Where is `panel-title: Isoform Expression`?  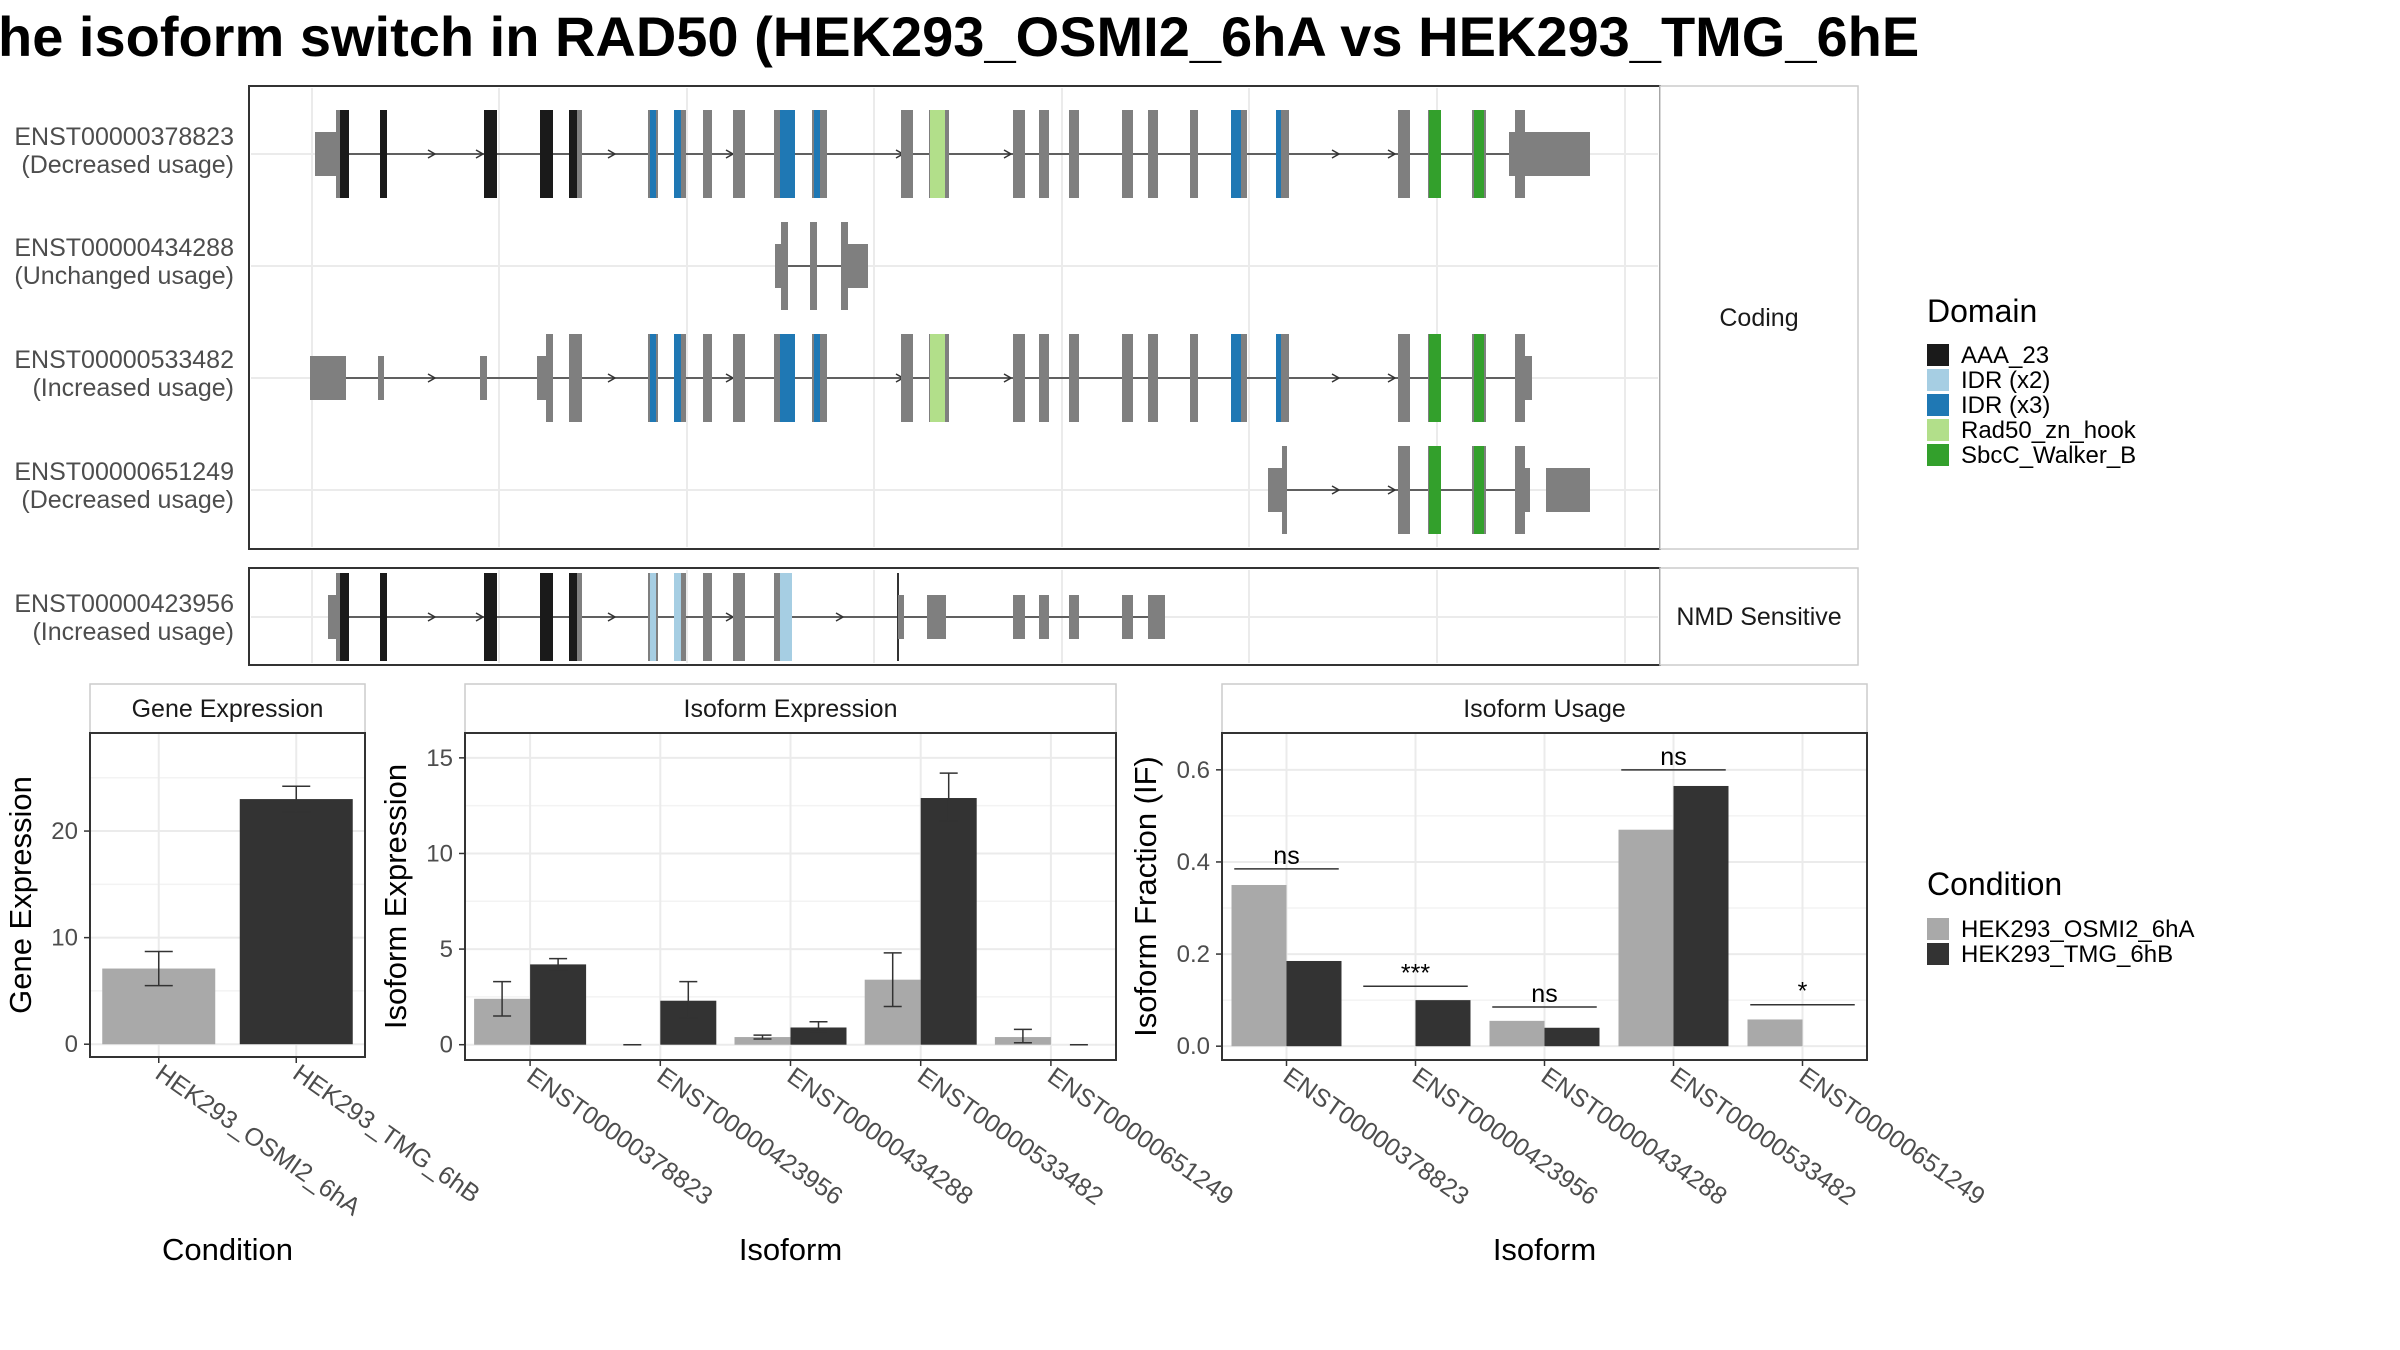
panel-title: Isoform Expression is located at coordinates (791, 709).